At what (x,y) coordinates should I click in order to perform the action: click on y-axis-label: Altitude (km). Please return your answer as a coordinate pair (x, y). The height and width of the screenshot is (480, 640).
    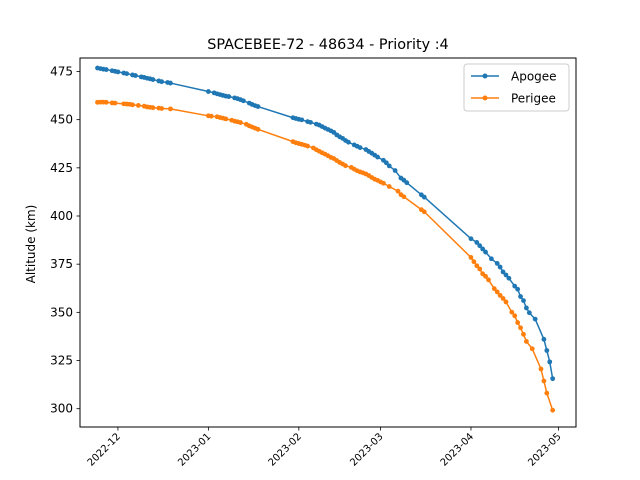
    Looking at the image, I should click on (31, 244).